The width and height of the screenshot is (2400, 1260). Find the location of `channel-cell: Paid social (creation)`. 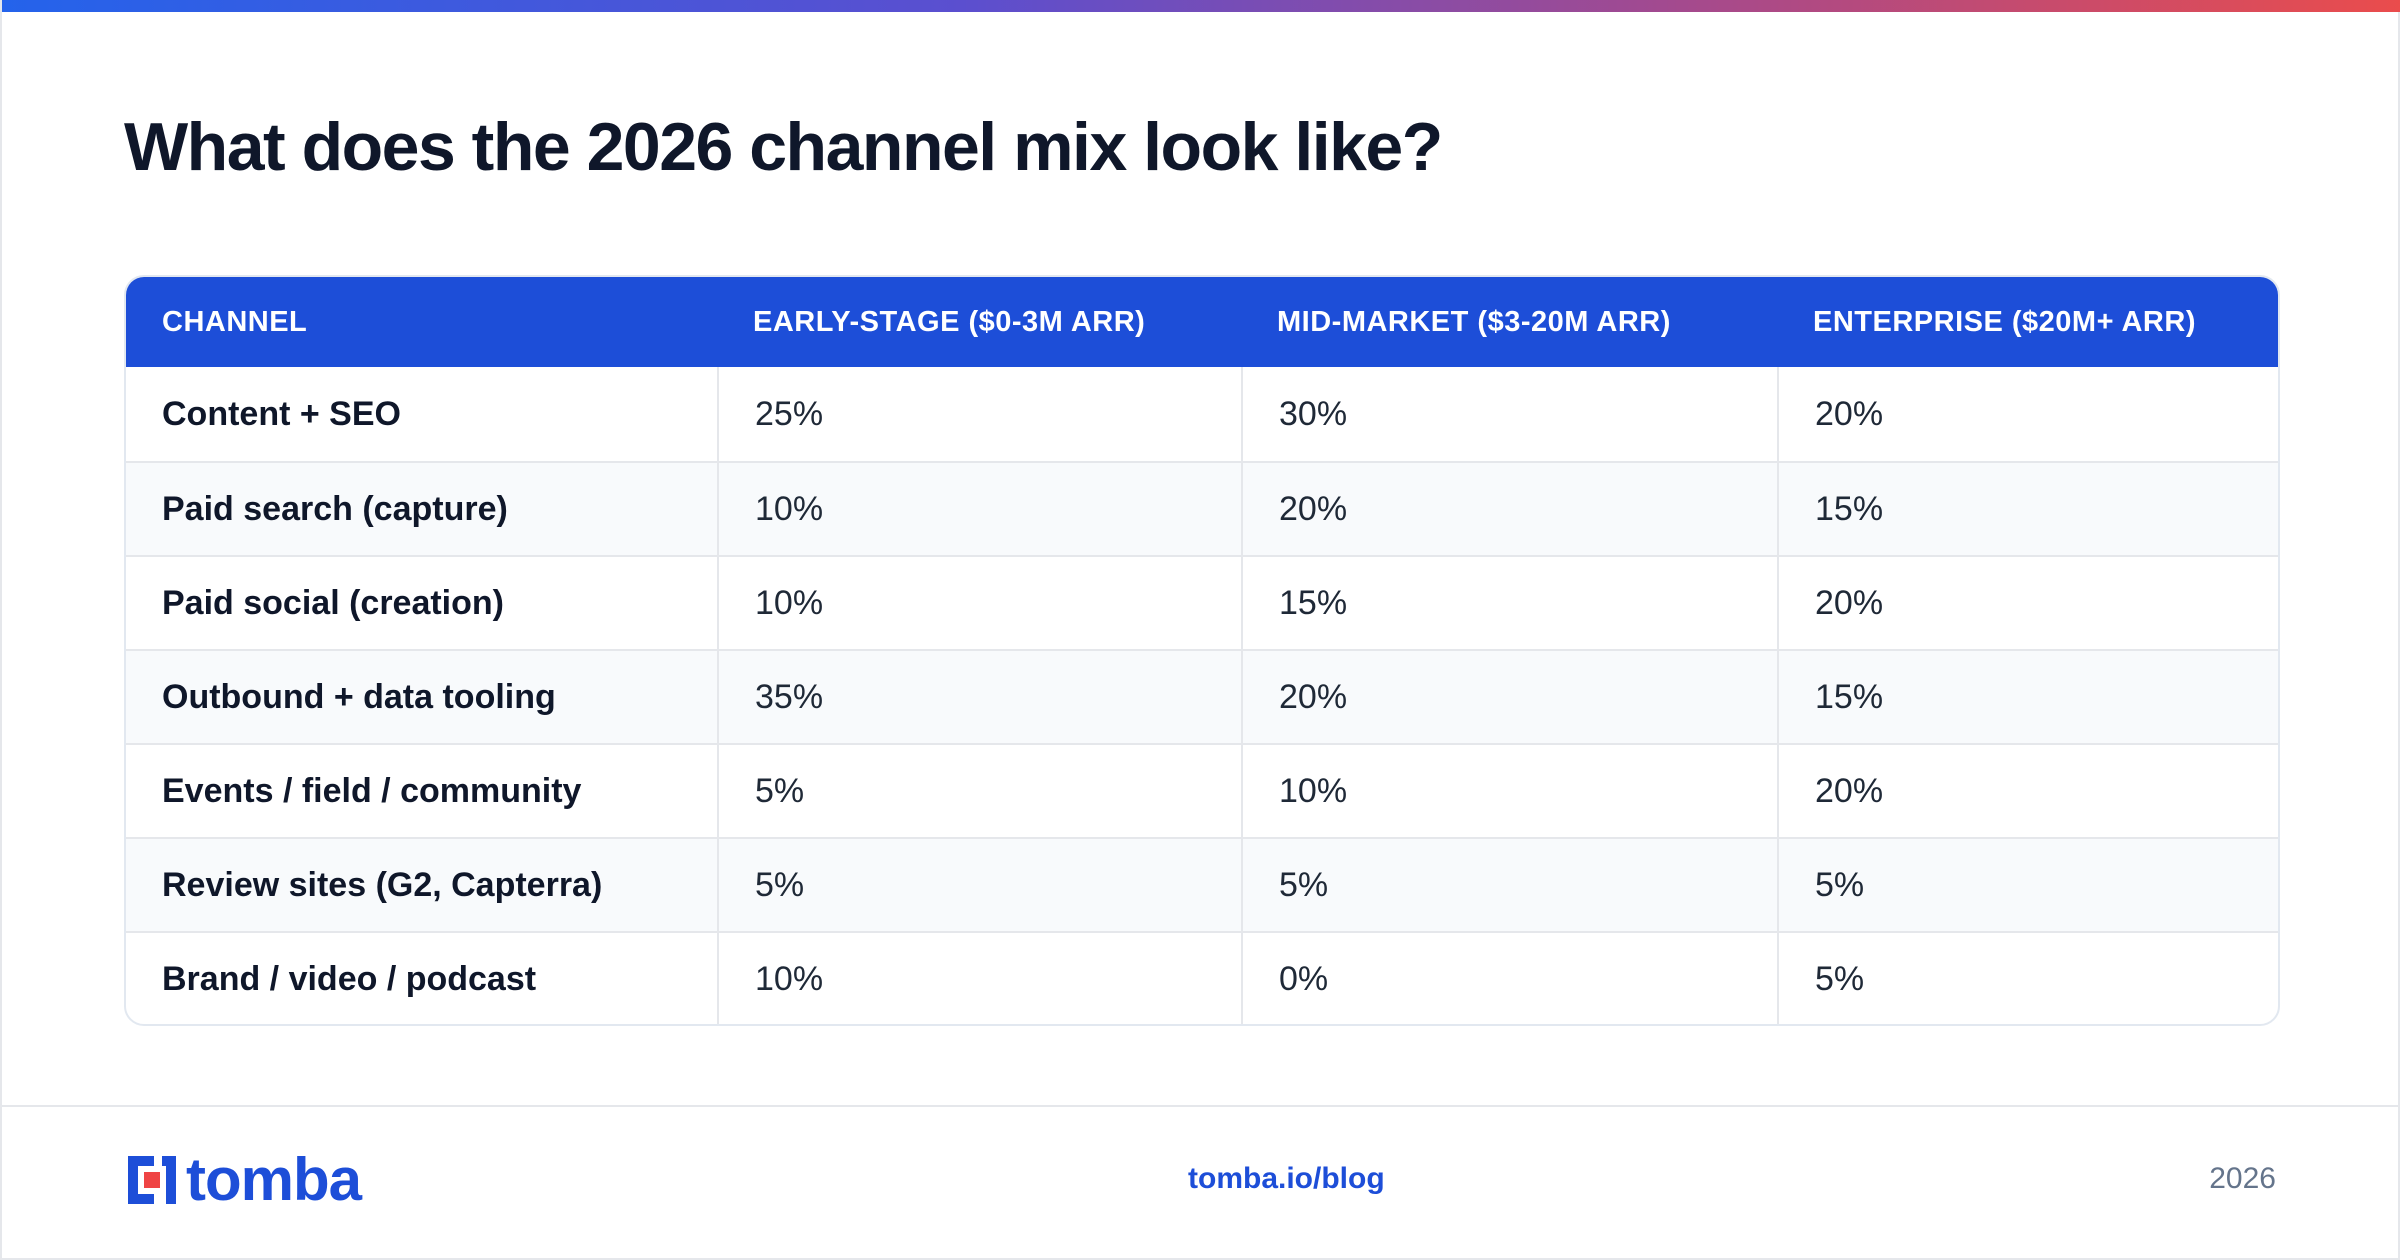

channel-cell: Paid social (creation) is located at coordinates (333, 602).